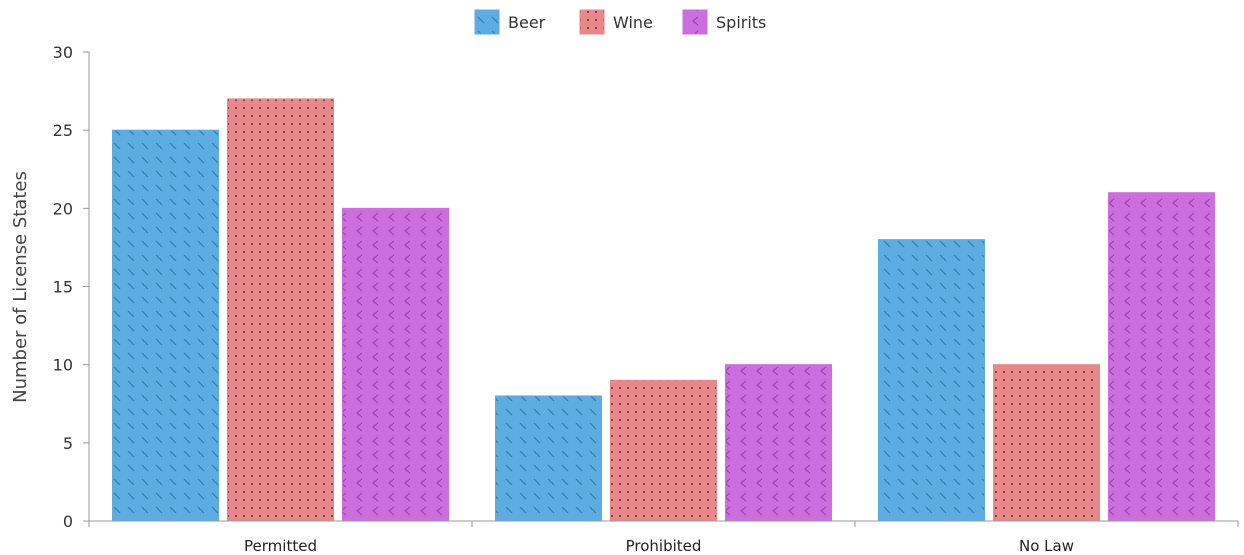 The image size is (1244, 555). I want to click on y-tick-label: 25, so click(63, 130).